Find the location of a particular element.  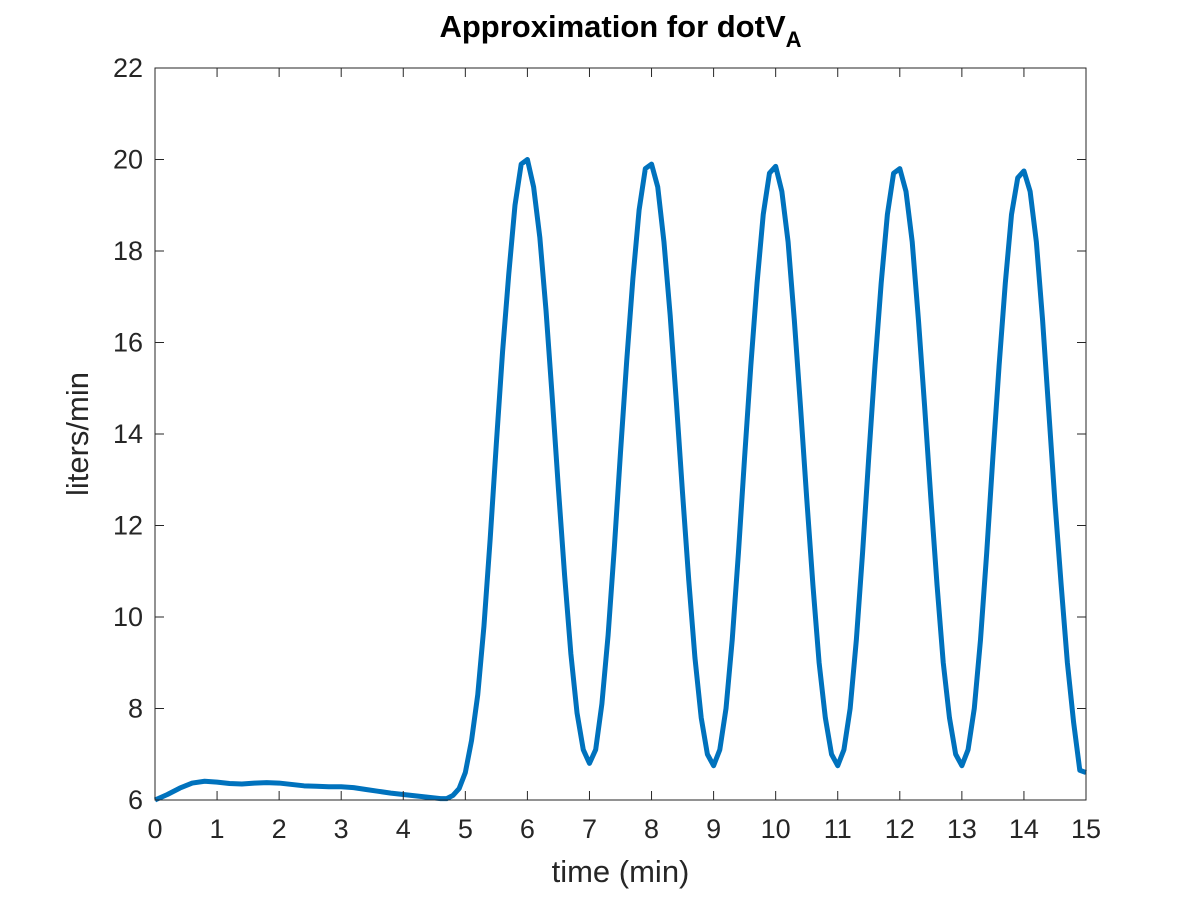

x-tick-label: 7 is located at coordinates (589, 829).